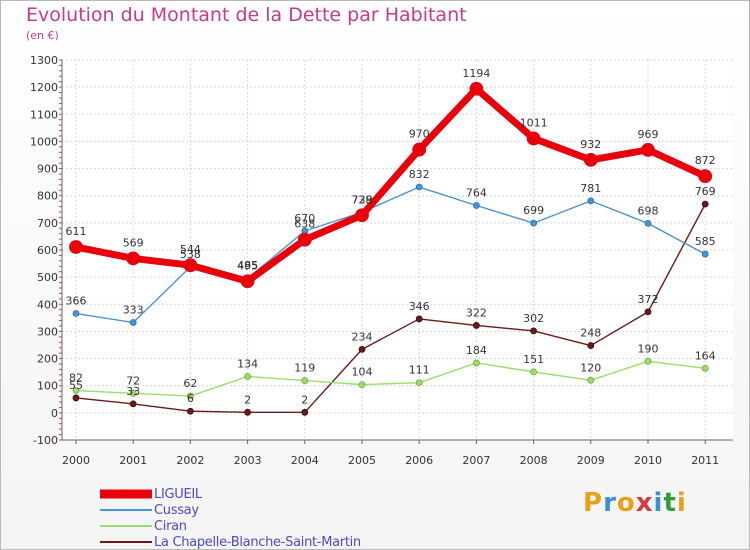  Describe the element at coordinates (476, 350) in the screenshot. I see `data-label-ciran: 184` at that location.